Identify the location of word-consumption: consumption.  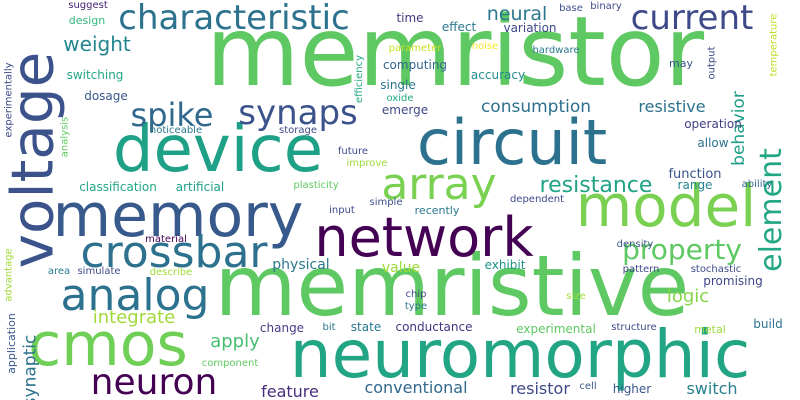
(536, 106).